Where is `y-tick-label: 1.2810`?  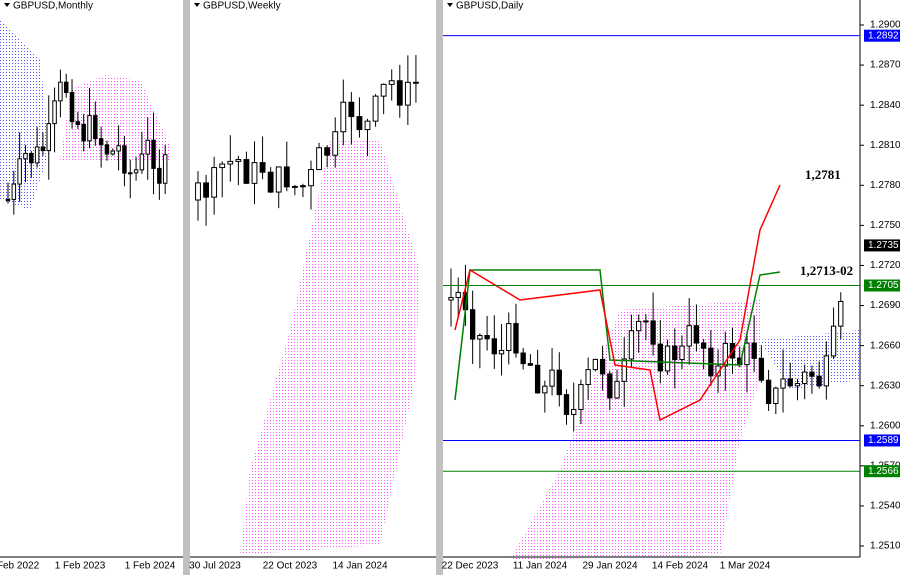 y-tick-label: 1.2810 is located at coordinates (885, 145).